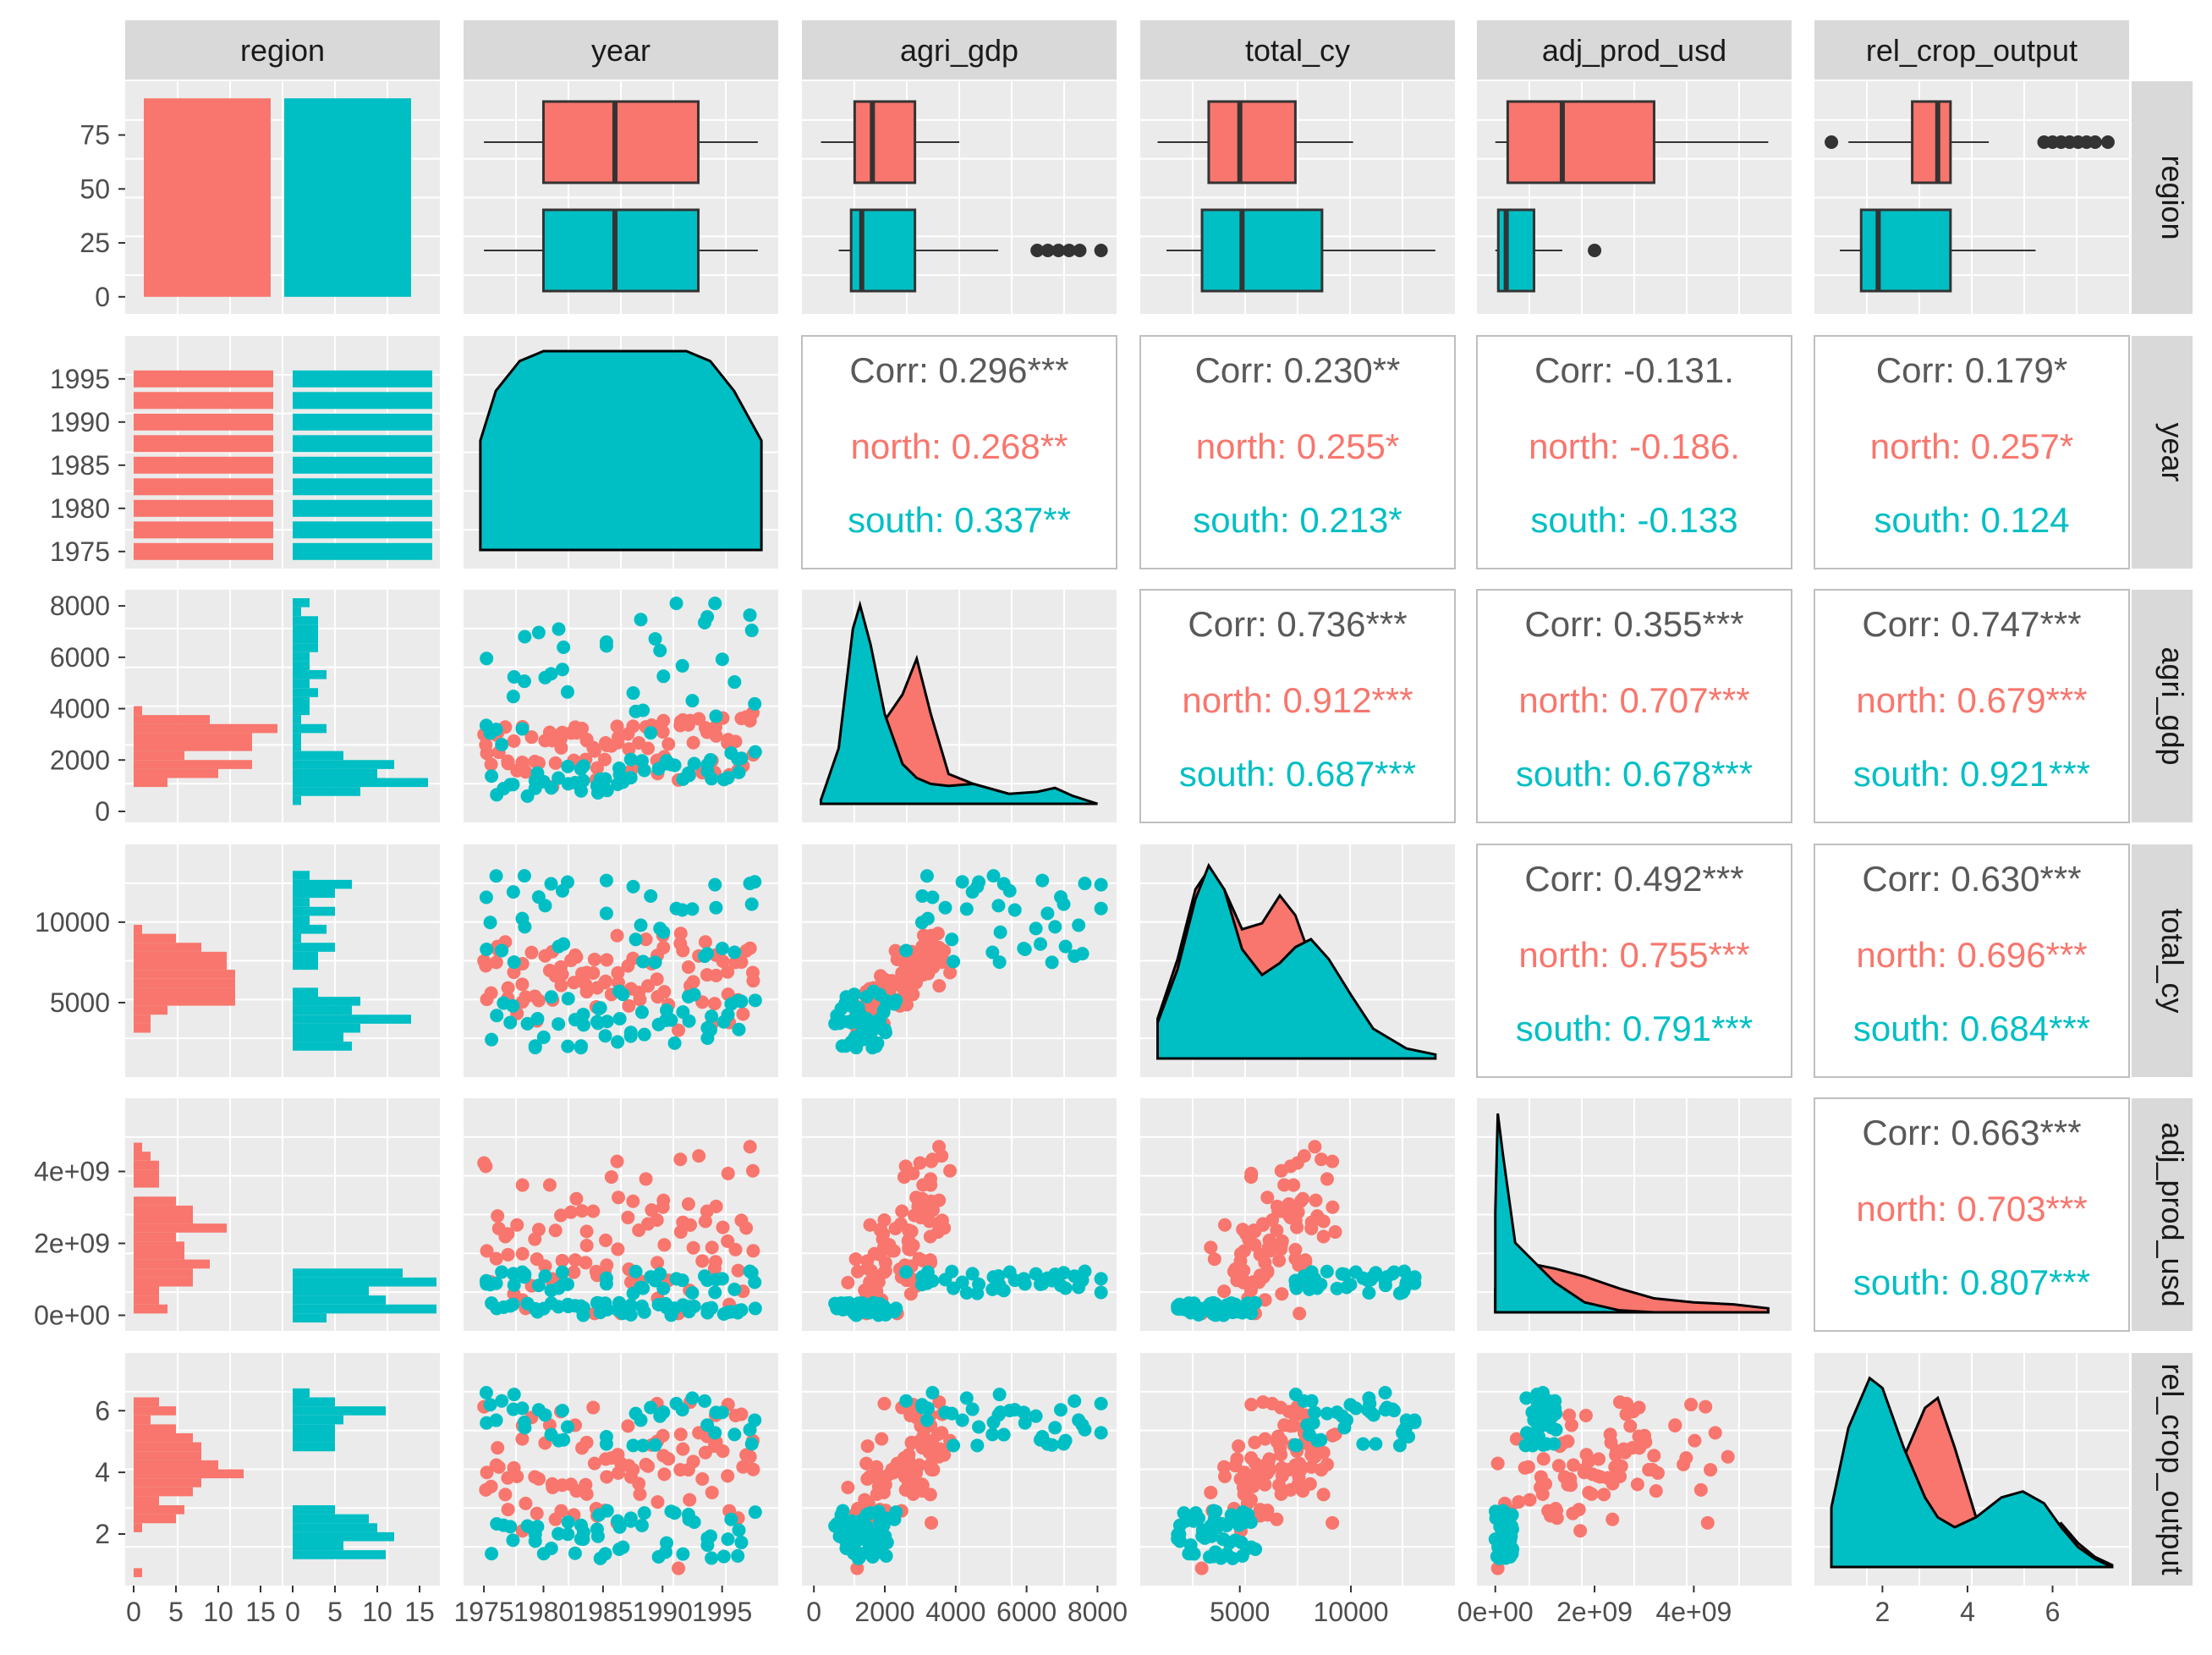  I want to click on corr-north: north: -0.186., so click(1634, 446).